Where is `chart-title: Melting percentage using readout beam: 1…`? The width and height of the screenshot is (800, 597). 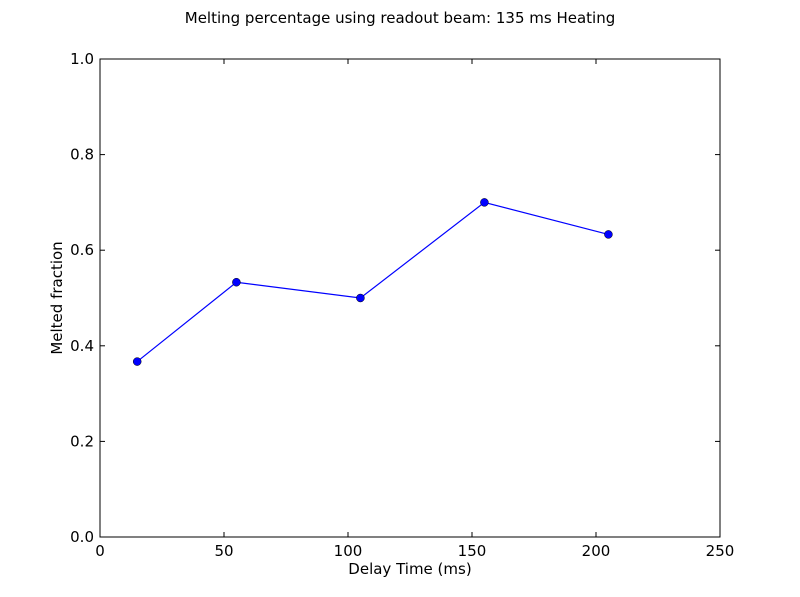
chart-title: Melting percentage using readout beam: 1… is located at coordinates (400, 18).